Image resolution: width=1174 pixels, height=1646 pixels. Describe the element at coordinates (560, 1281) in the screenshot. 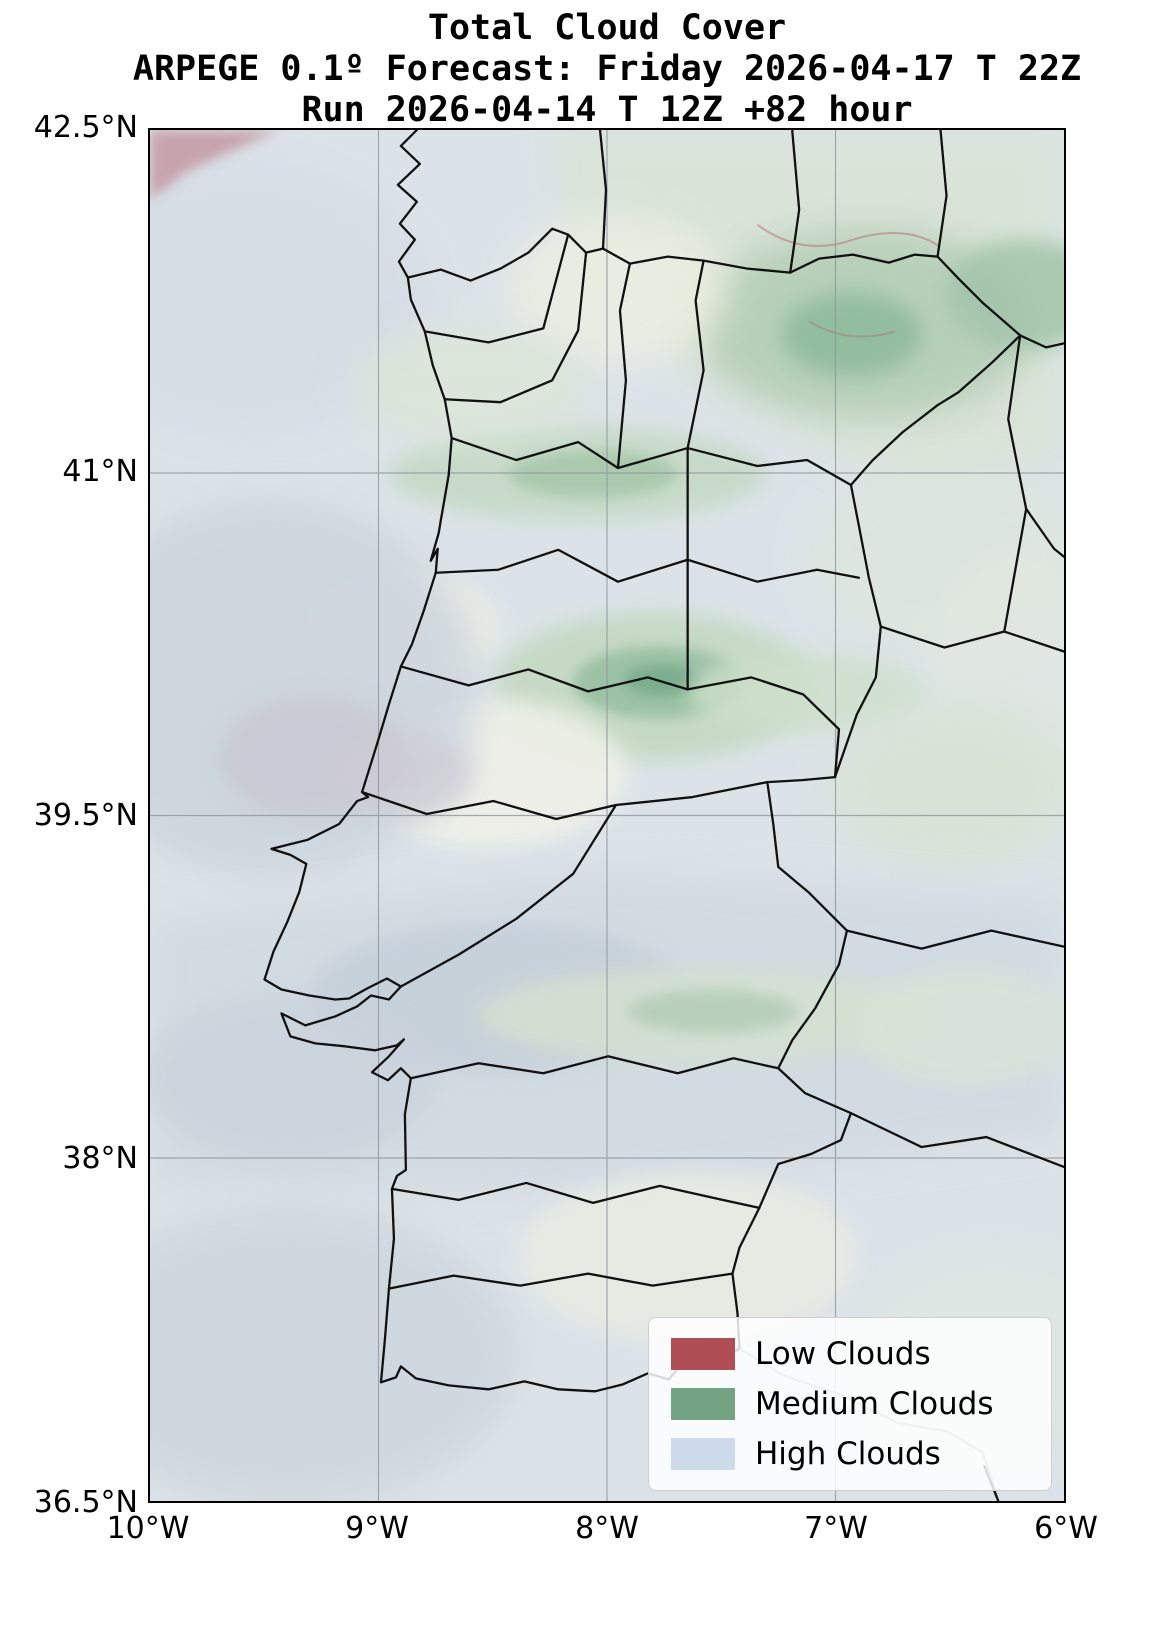

I see `district-boundary-algarve` at that location.